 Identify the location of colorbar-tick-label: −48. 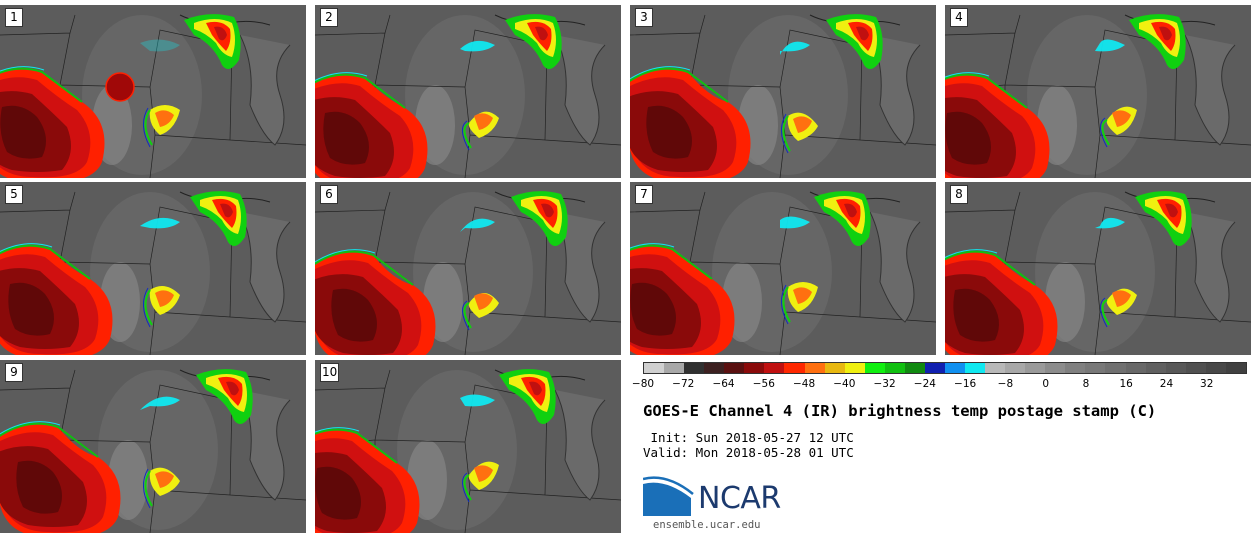
(804, 384).